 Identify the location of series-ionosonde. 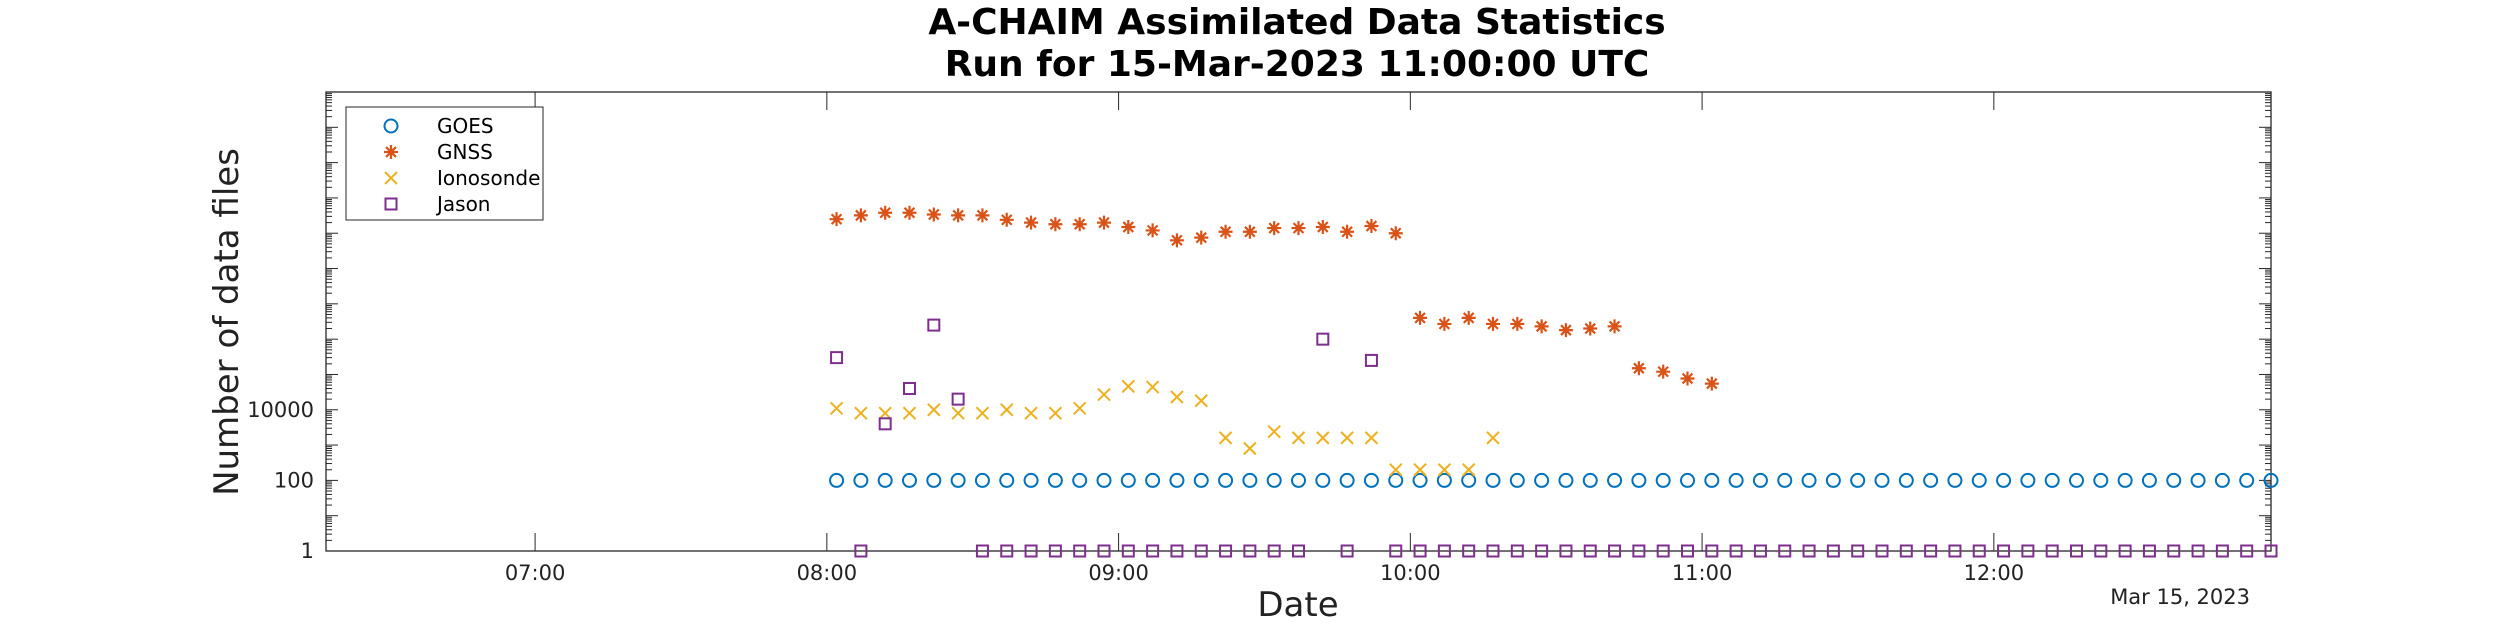
(1164, 428).